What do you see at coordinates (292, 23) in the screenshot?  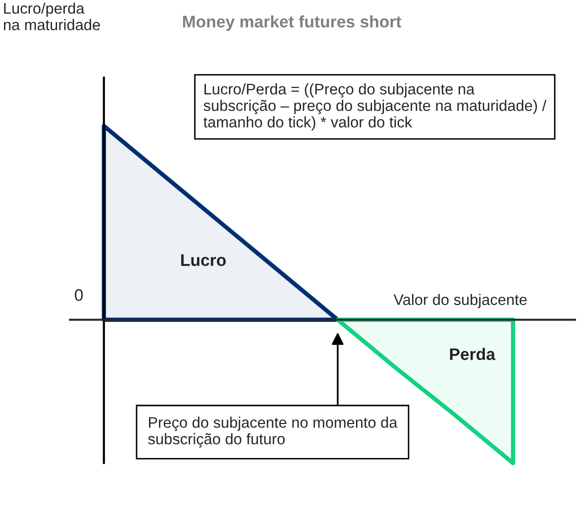 I see `chart-title: Money market futures short` at bounding box center [292, 23].